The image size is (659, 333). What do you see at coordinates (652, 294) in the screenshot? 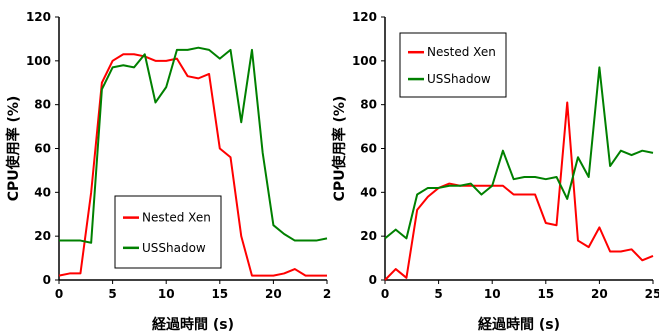
I see `x-tick-label: 25` at bounding box center [652, 294].